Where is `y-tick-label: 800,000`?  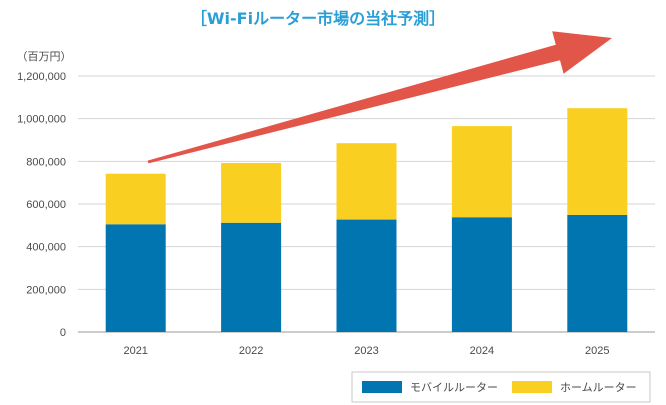
y-tick-label: 800,000 is located at coordinates (46, 162).